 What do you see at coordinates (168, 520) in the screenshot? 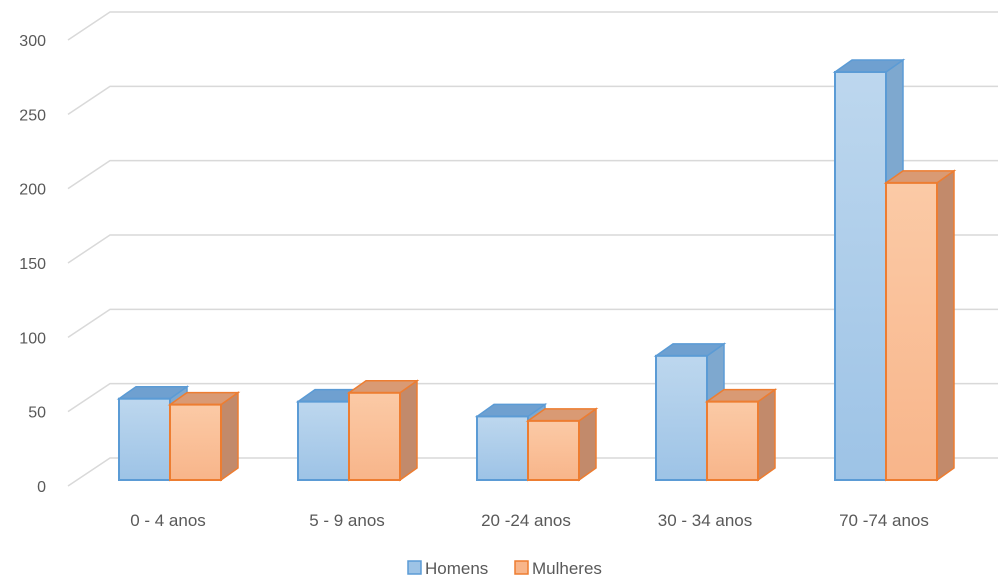
I see `x-category-label: 0 - 4 anos` at bounding box center [168, 520].